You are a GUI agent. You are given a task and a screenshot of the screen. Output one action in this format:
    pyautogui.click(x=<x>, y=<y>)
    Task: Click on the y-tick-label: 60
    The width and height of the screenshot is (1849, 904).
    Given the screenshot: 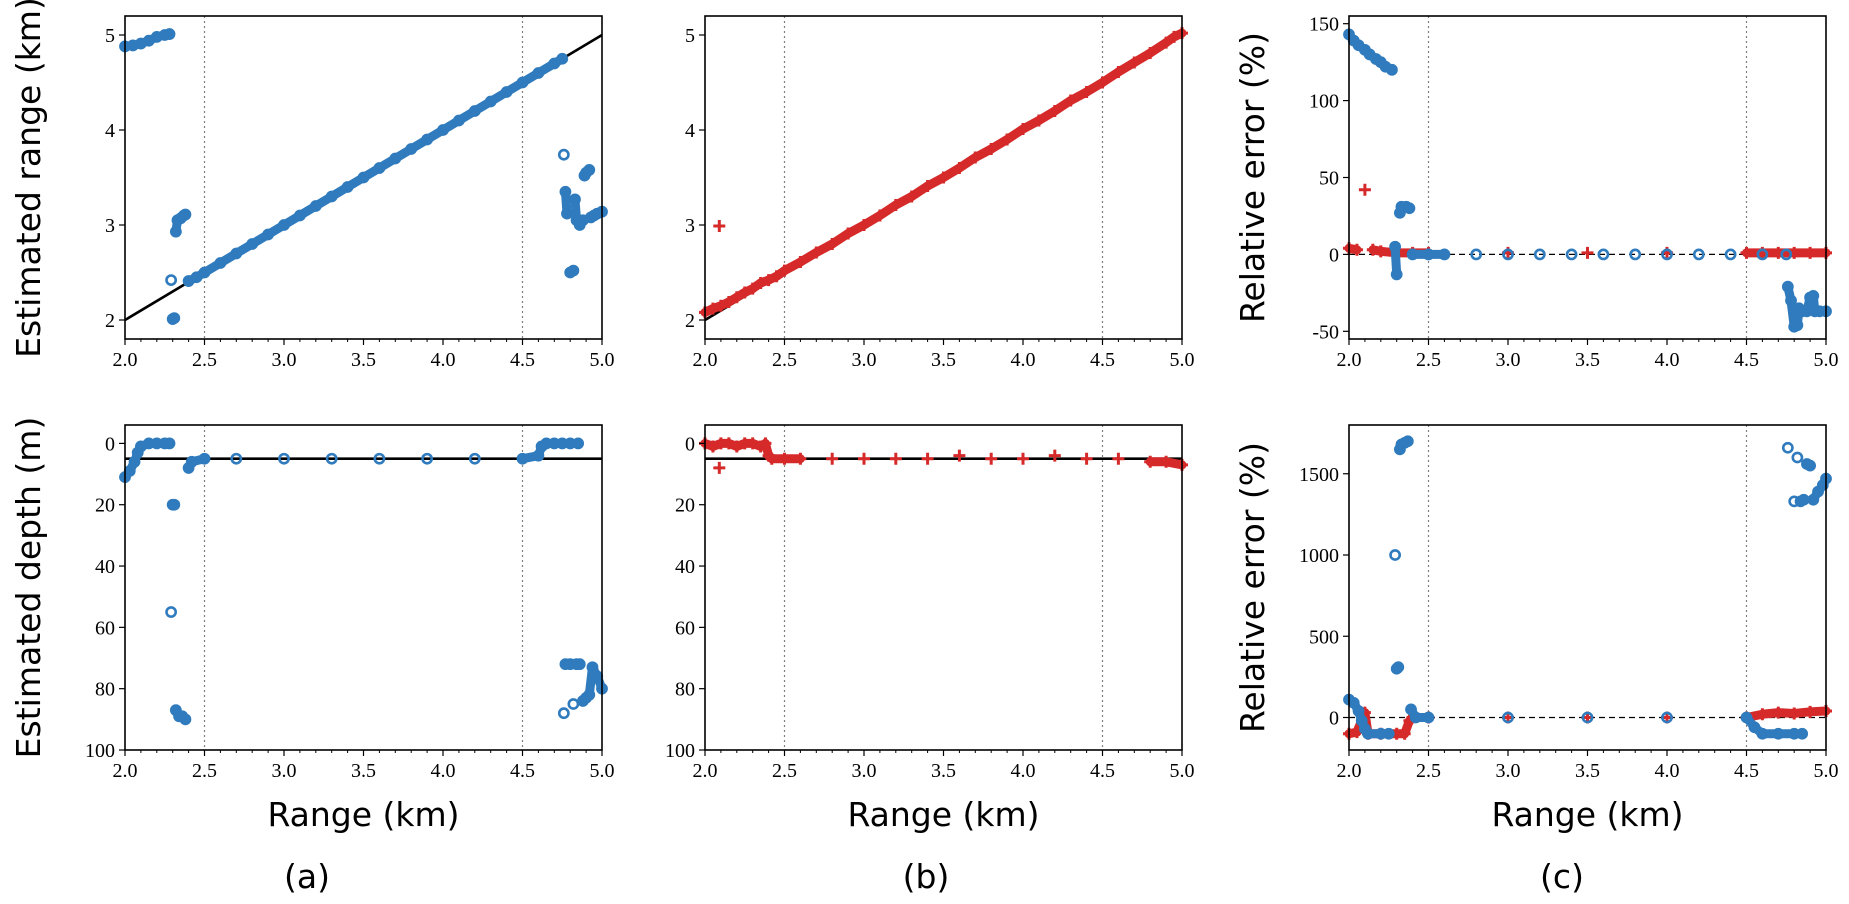 What is the action you would take?
    pyautogui.click(x=105, y=628)
    